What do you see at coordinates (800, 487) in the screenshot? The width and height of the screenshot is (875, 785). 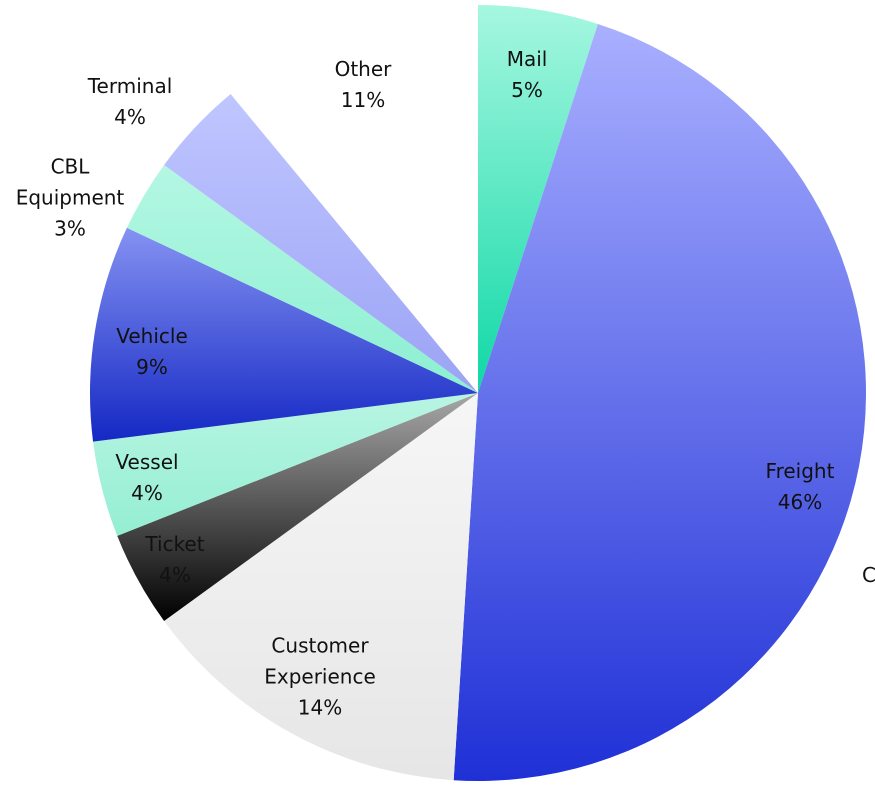 I see `slice-label: Freight 46%` at bounding box center [800, 487].